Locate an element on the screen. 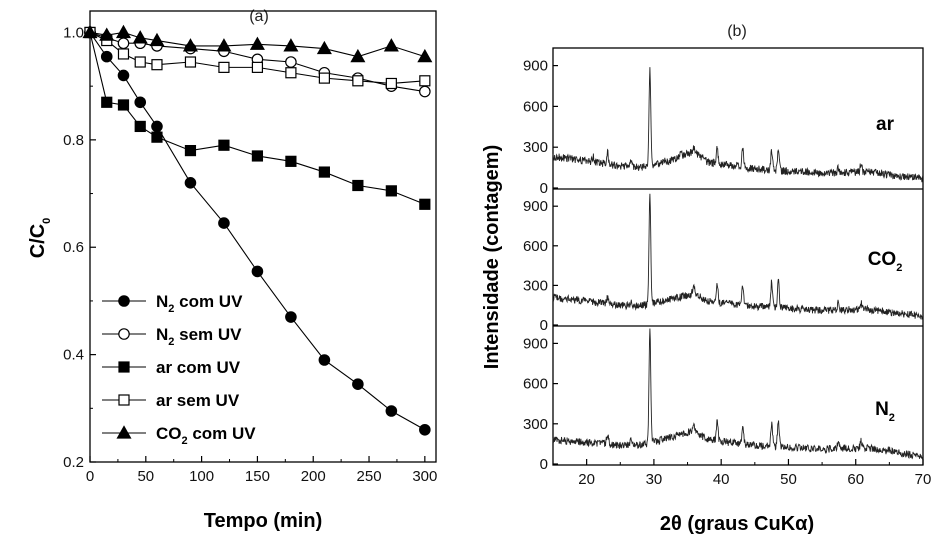  panel-b-xlabel: 2θ (graus CuKα) is located at coordinates (737, 524).